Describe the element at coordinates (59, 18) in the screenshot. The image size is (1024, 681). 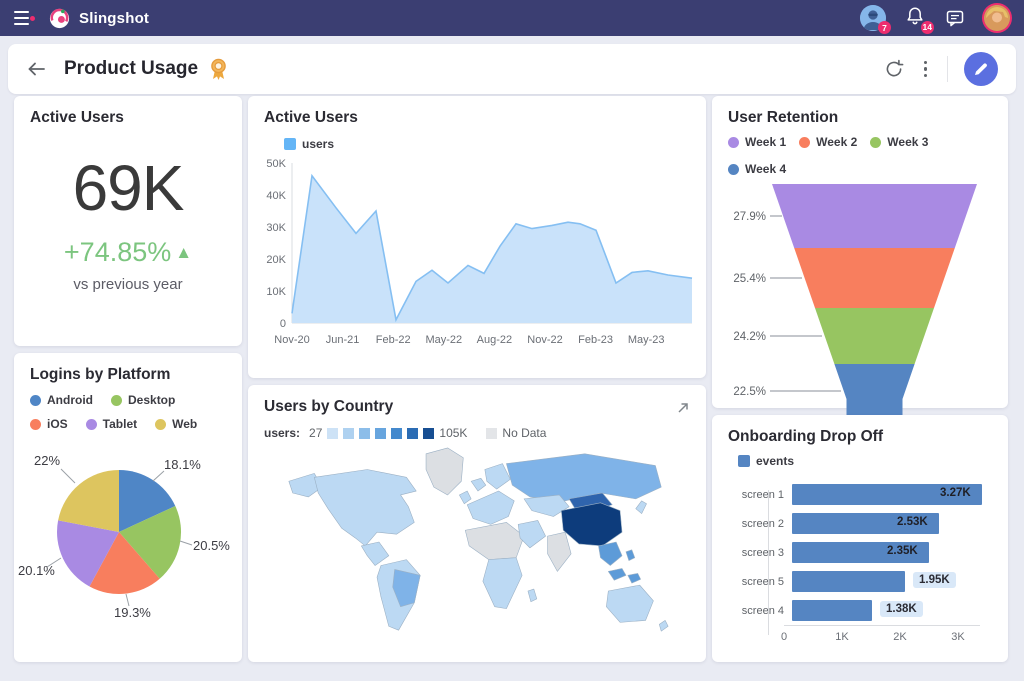
I see `slingshot-logo-icon` at that location.